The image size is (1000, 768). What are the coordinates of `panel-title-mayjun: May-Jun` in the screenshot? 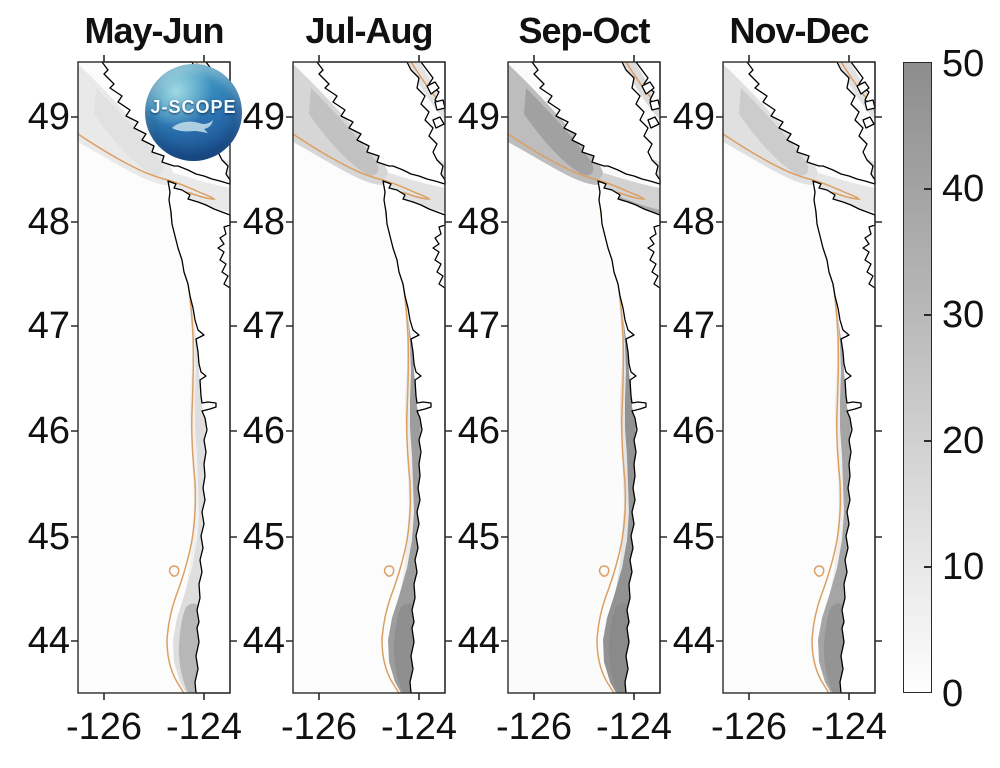 It's located at (154, 30).